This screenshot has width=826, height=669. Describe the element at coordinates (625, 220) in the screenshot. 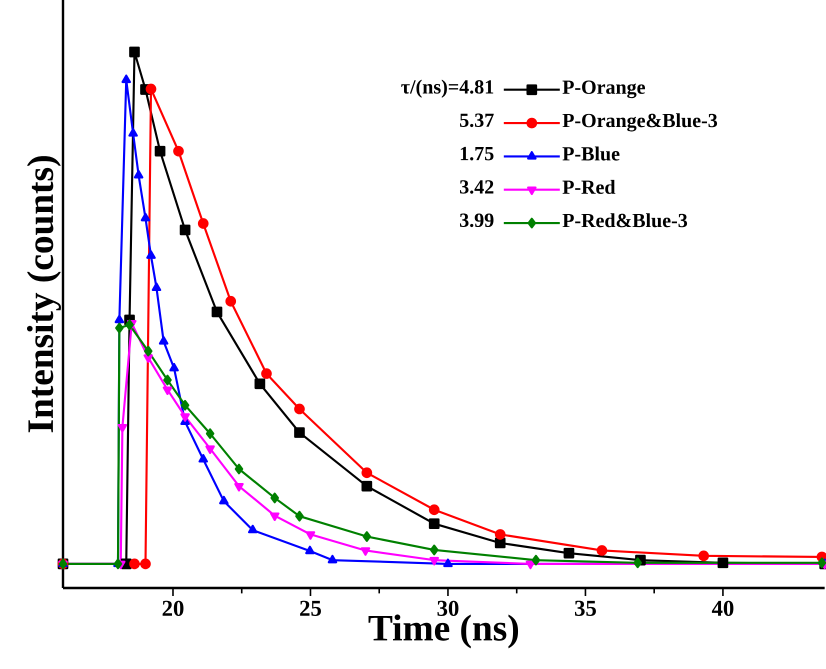

I see `legend-label: P-Red&Blue-3` at that location.